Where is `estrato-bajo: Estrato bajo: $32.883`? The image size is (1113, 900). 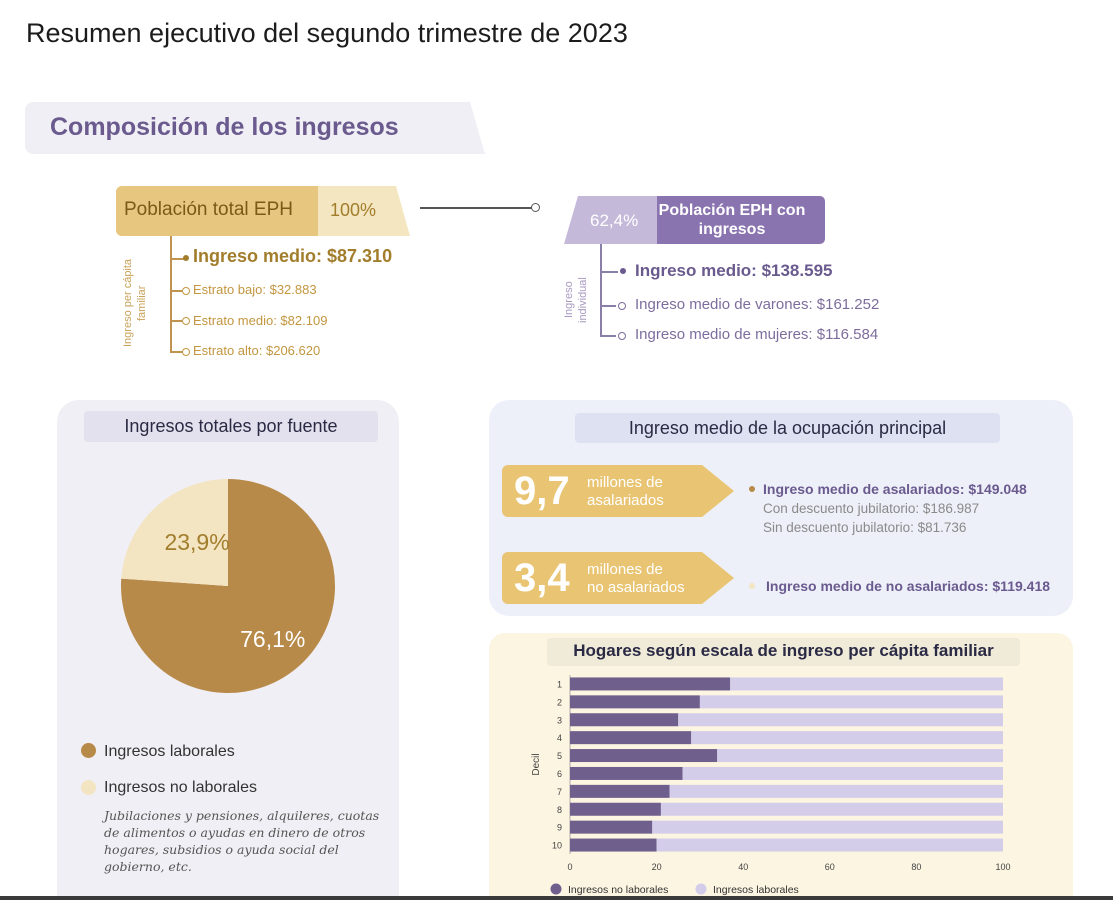
estrato-bajo: Estrato bajo: $32.883 is located at coordinates (255, 289).